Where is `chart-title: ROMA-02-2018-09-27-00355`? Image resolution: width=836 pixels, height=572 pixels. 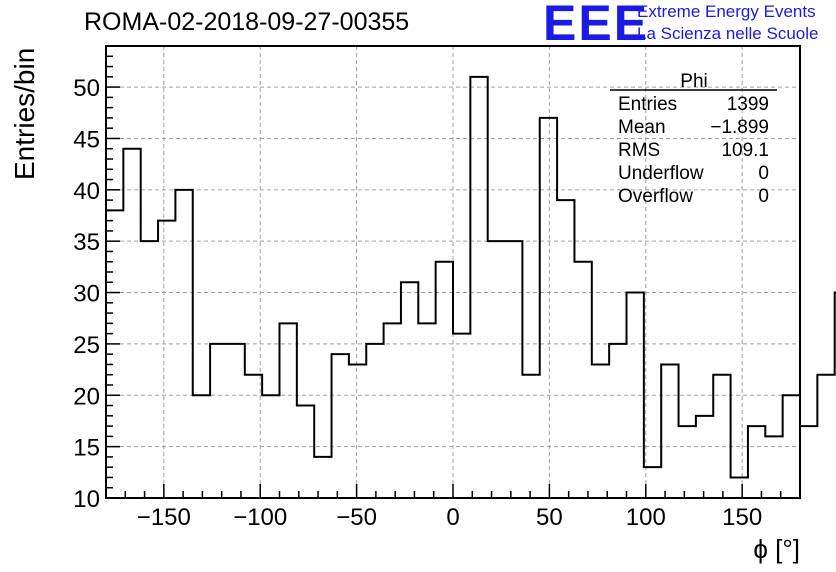
chart-title: ROMA-02-2018-09-27-00355 is located at coordinates (247, 22).